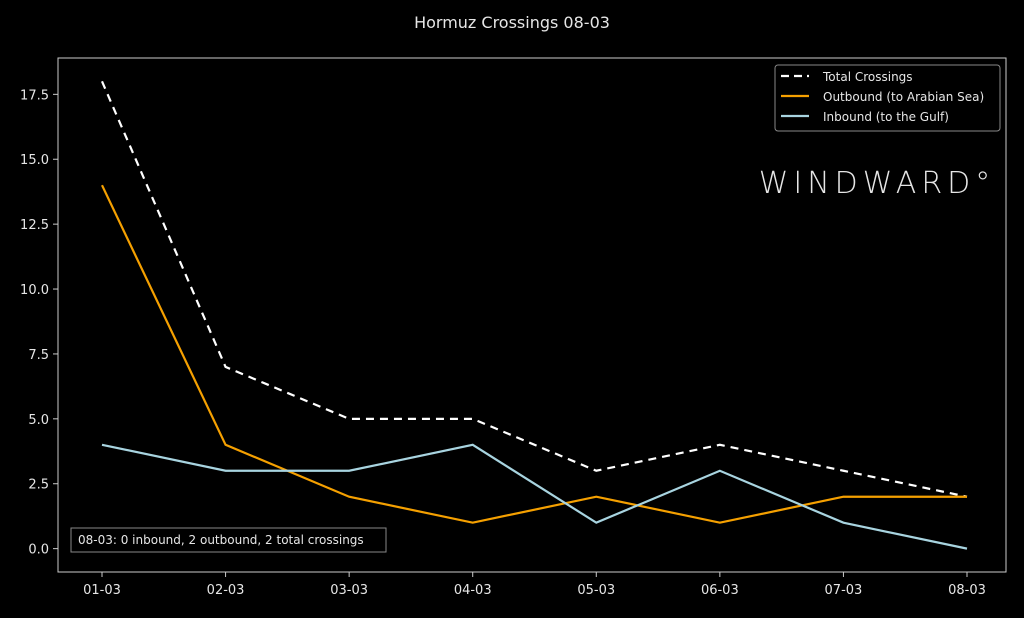 This screenshot has height=618, width=1024. What do you see at coordinates (34, 290) in the screenshot?
I see `y-tick-label: 10.0` at bounding box center [34, 290].